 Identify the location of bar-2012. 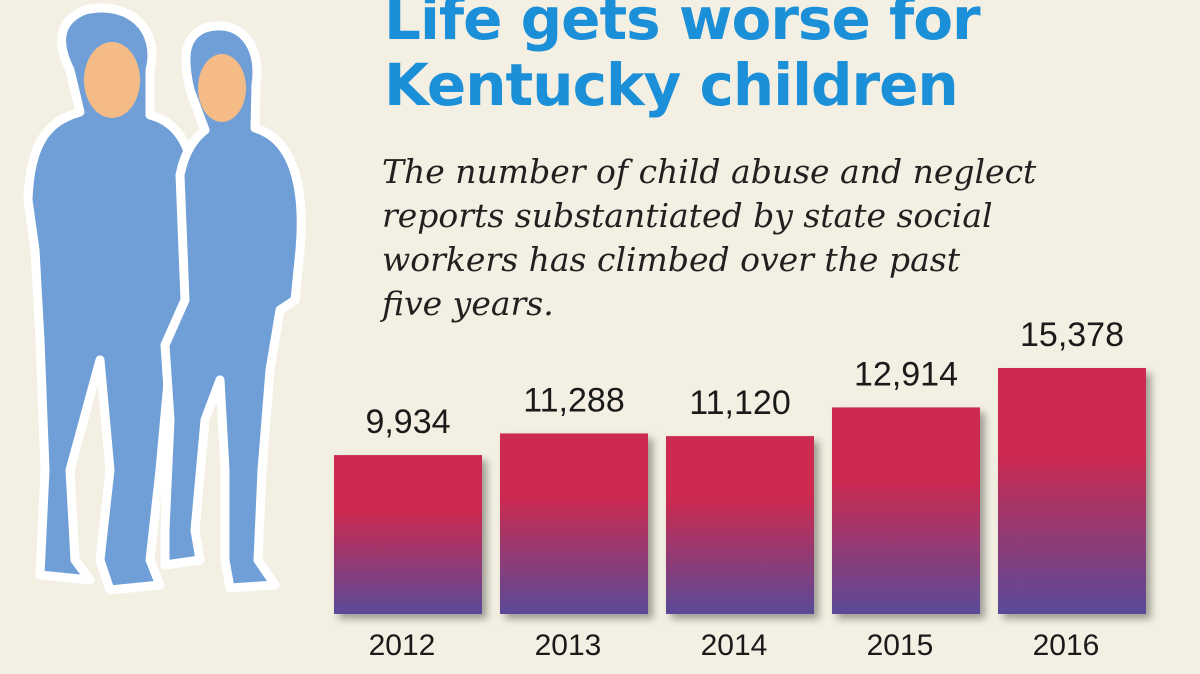
(408, 534).